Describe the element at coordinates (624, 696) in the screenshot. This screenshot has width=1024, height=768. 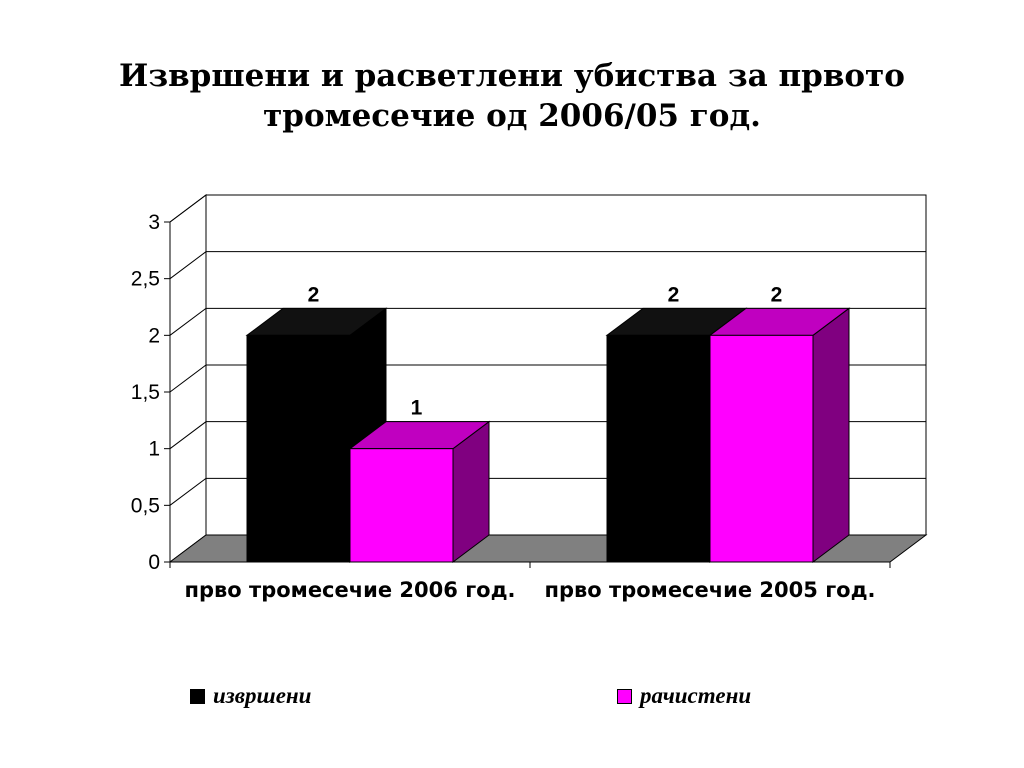
I see `legend-swatch-racisteni` at that location.